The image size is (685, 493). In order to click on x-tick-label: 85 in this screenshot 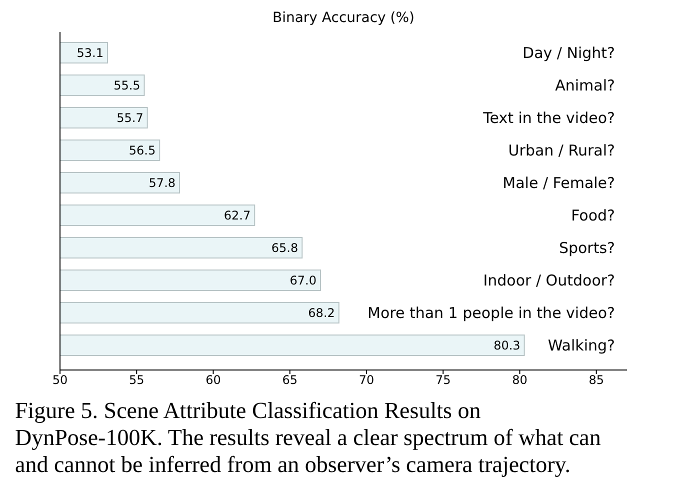, I will do `click(596, 380)`.